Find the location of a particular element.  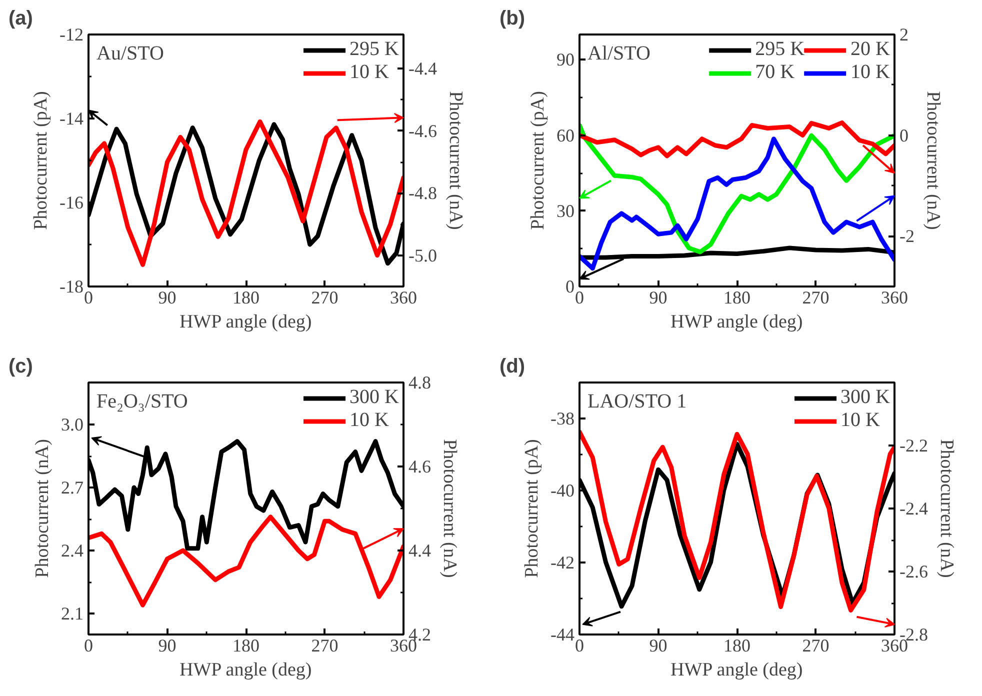

y-tick-label: -40 is located at coordinates (562, 490).